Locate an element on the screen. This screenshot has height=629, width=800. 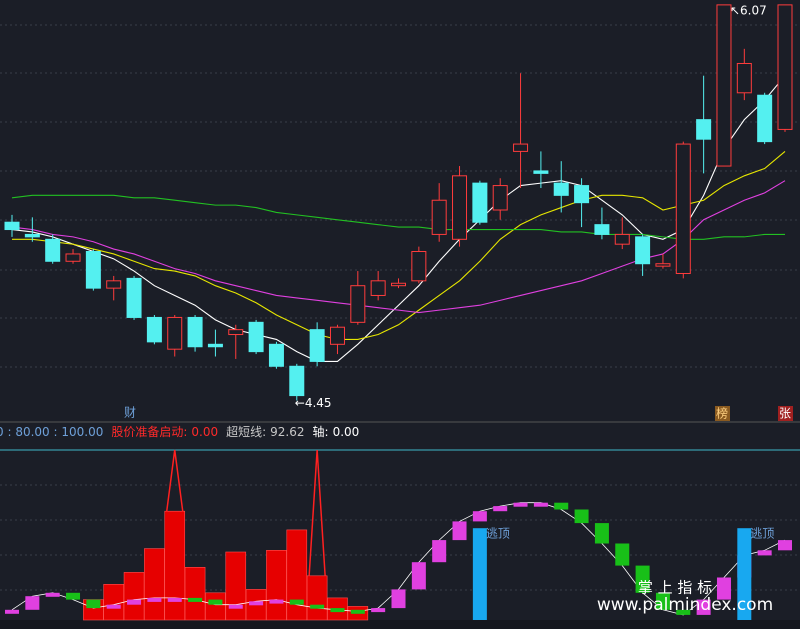
flag-bg is located at coordinates (722, 413).